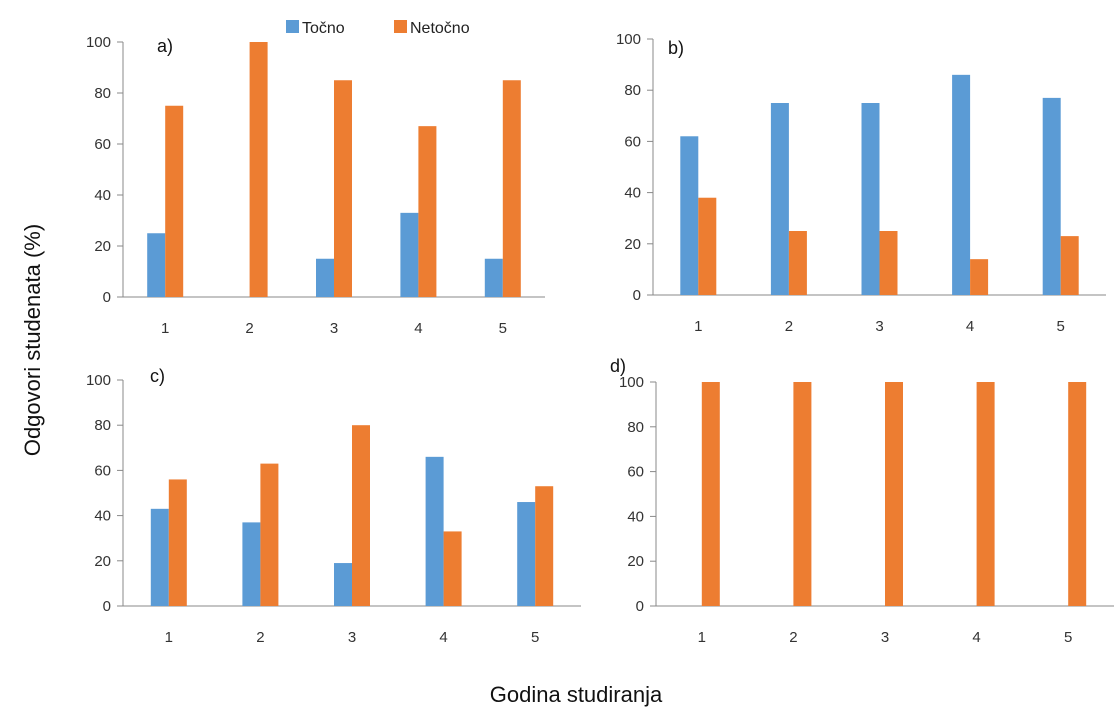  I want to click on y-tick-label-c-60: 60, so click(102, 470).